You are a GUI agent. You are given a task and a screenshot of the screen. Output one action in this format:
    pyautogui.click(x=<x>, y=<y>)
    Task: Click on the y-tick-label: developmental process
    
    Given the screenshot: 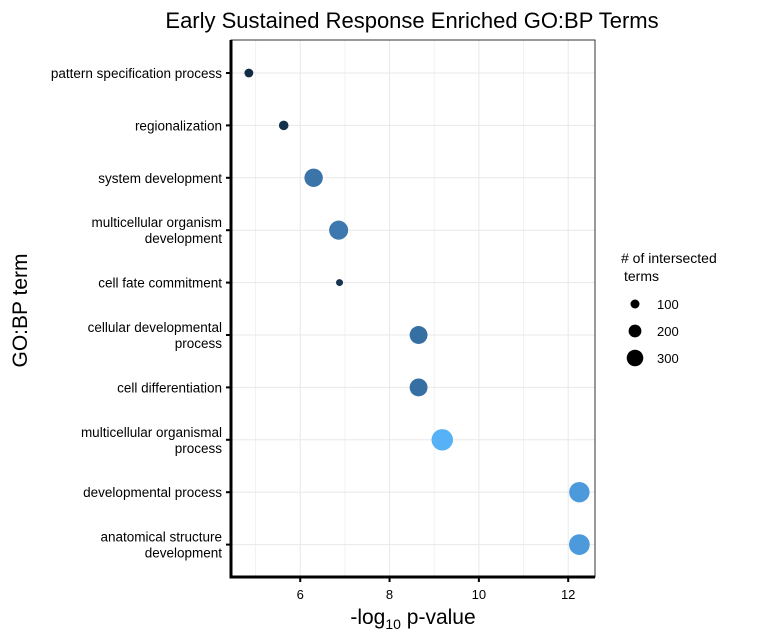 What is the action you would take?
    pyautogui.click(x=152, y=492)
    